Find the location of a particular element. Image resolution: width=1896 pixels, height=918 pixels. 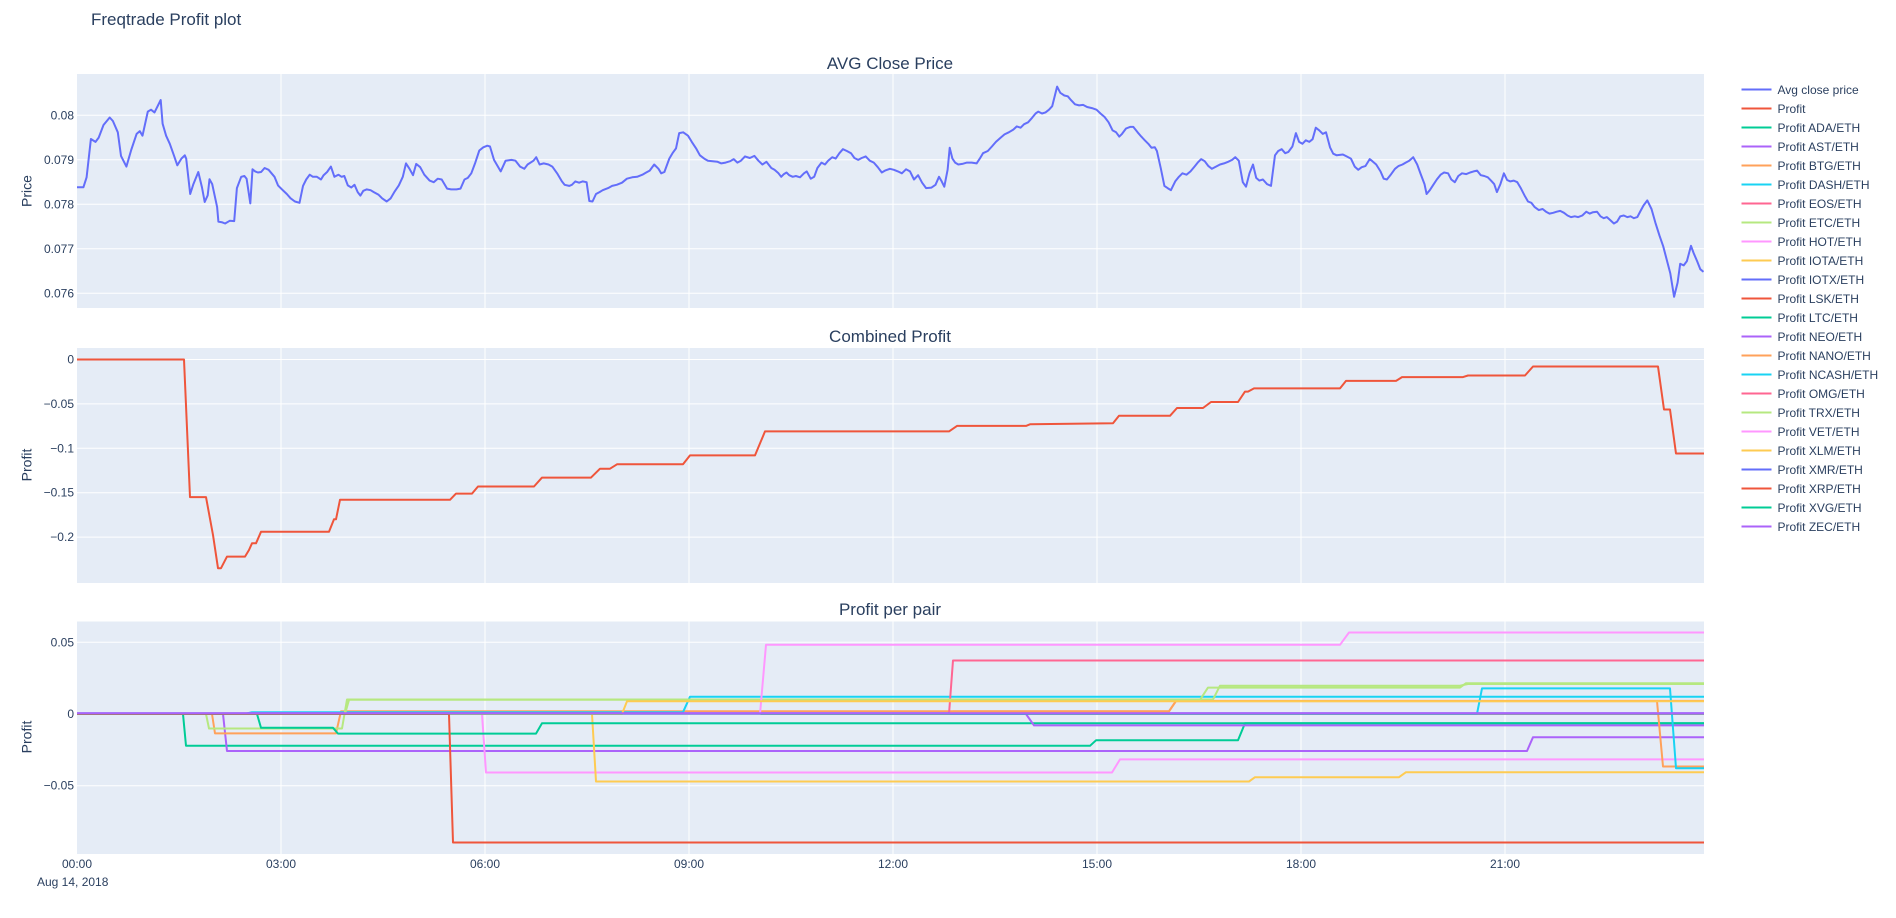

svg-text: 0.078 is located at coordinates (59, 204).